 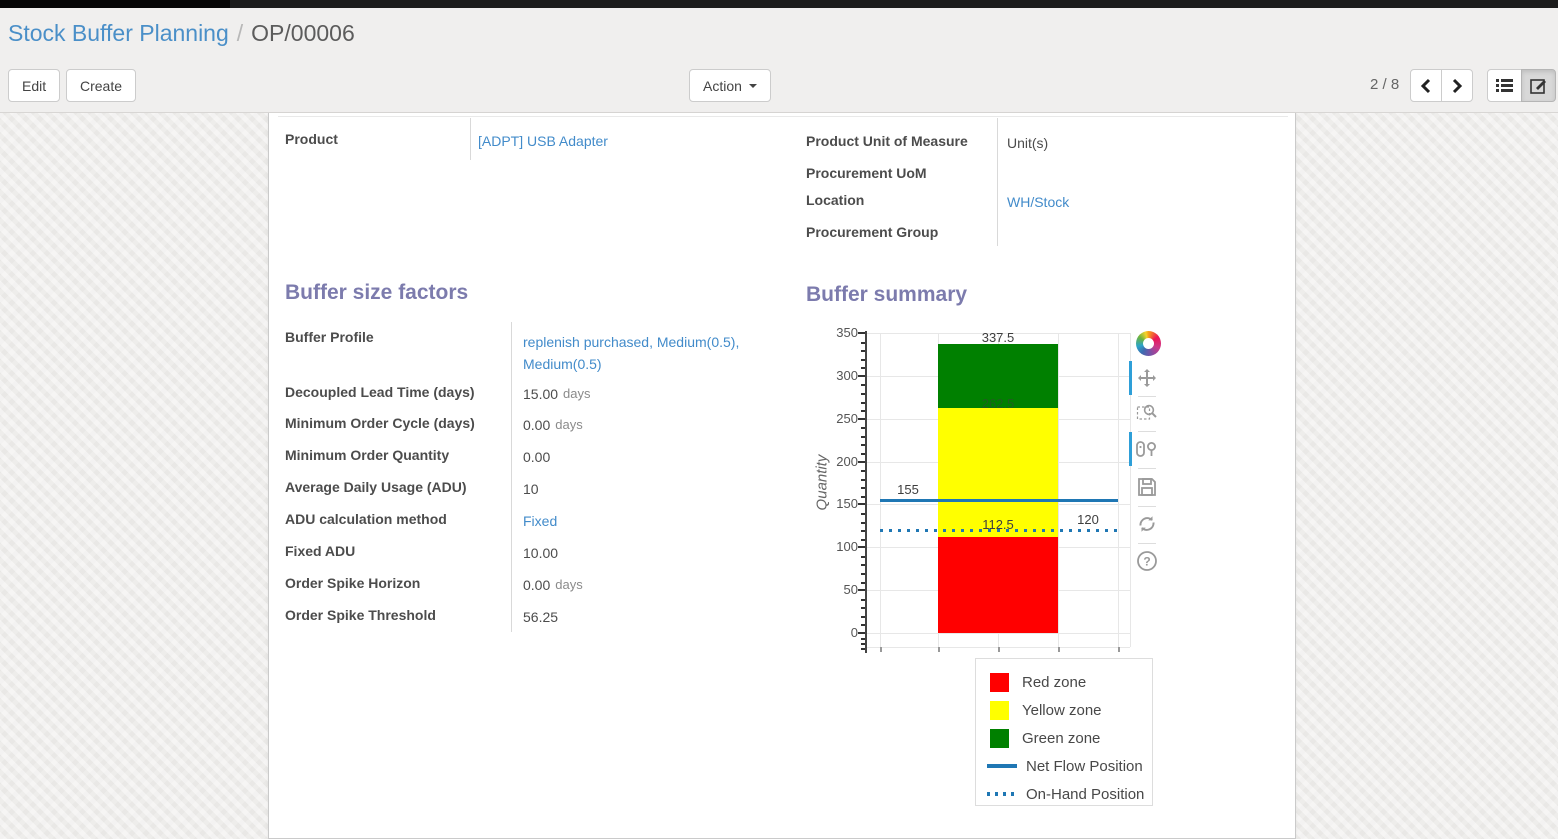 I want to click on edit-button: Edit, so click(x=34, y=85).